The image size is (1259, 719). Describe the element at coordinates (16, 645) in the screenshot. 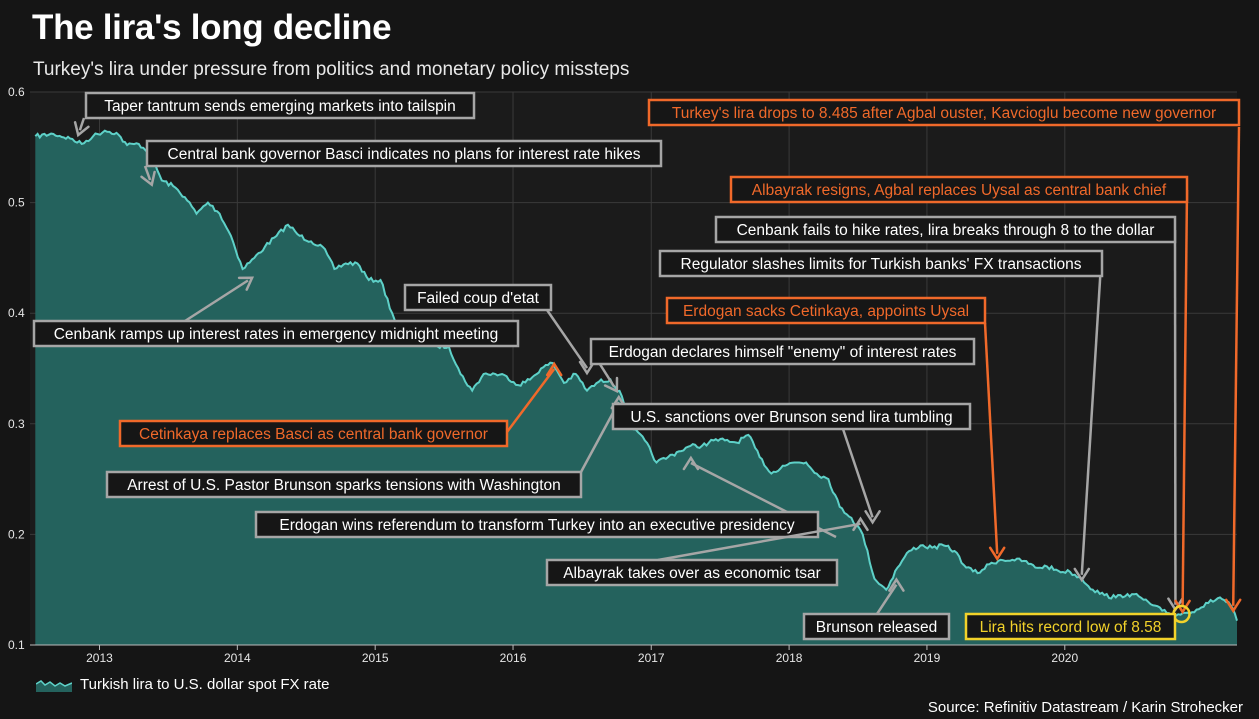

I see `y-tick-label: 0.1` at that location.